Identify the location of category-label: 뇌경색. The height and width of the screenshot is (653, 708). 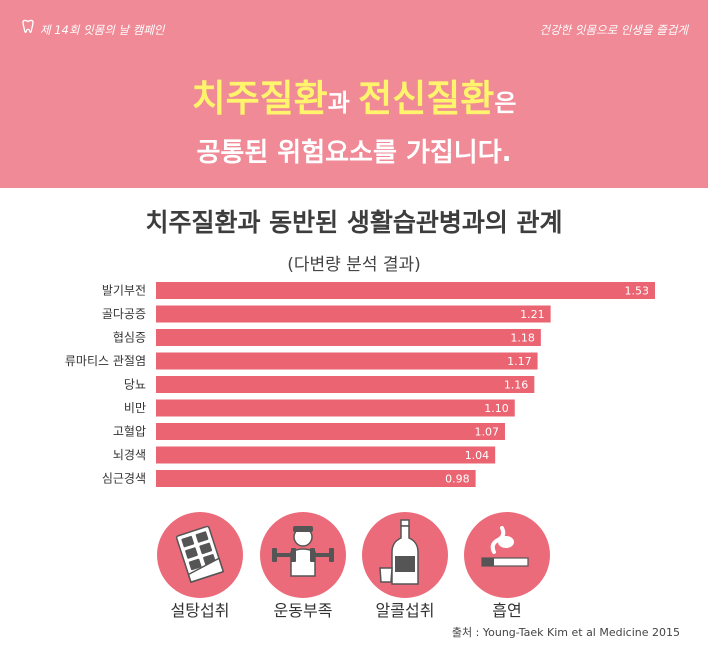
(129, 455).